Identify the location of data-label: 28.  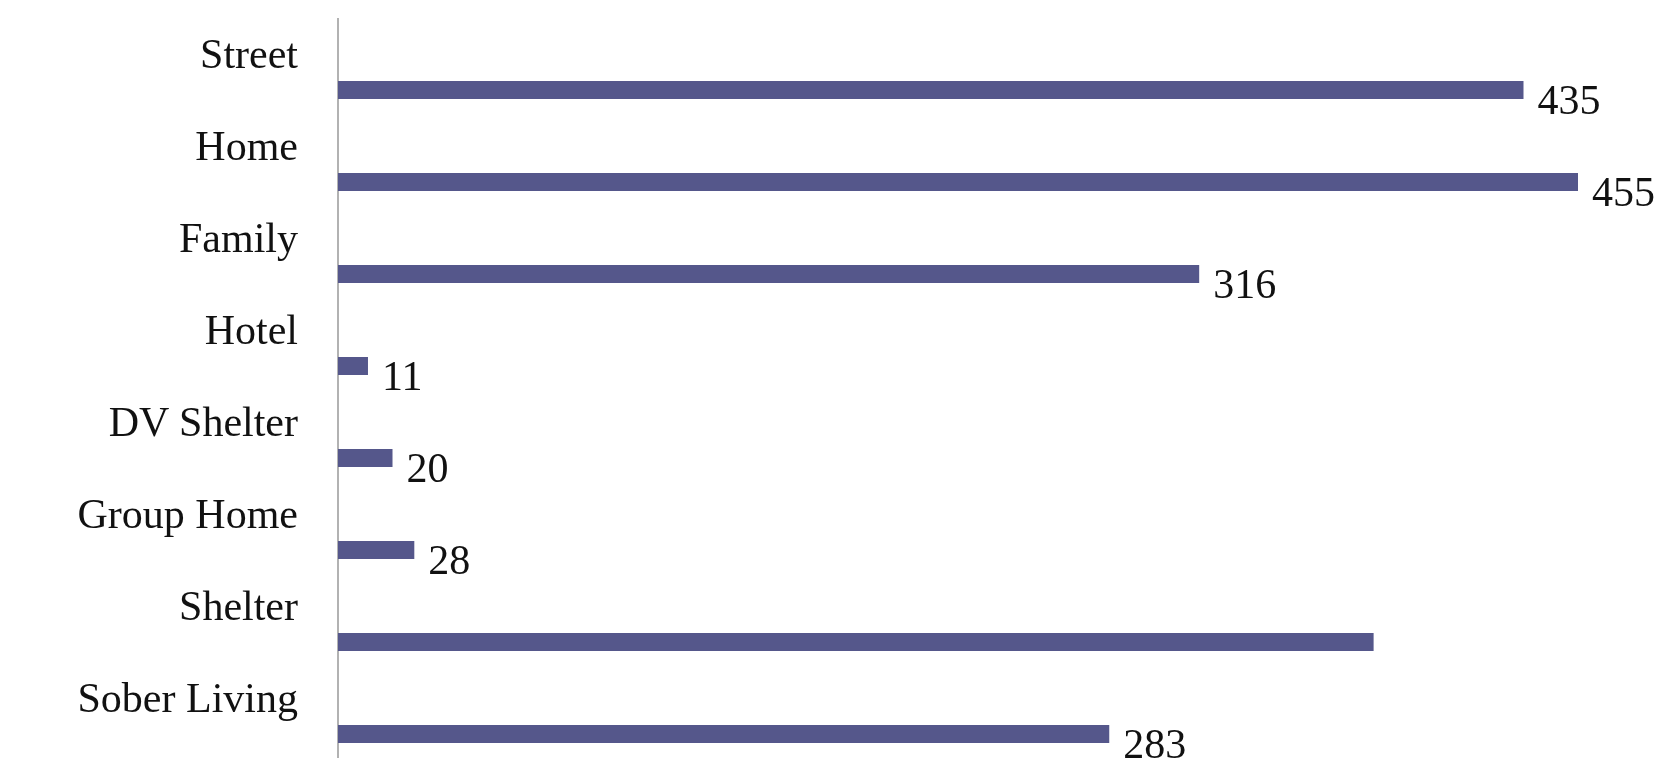
(449, 560).